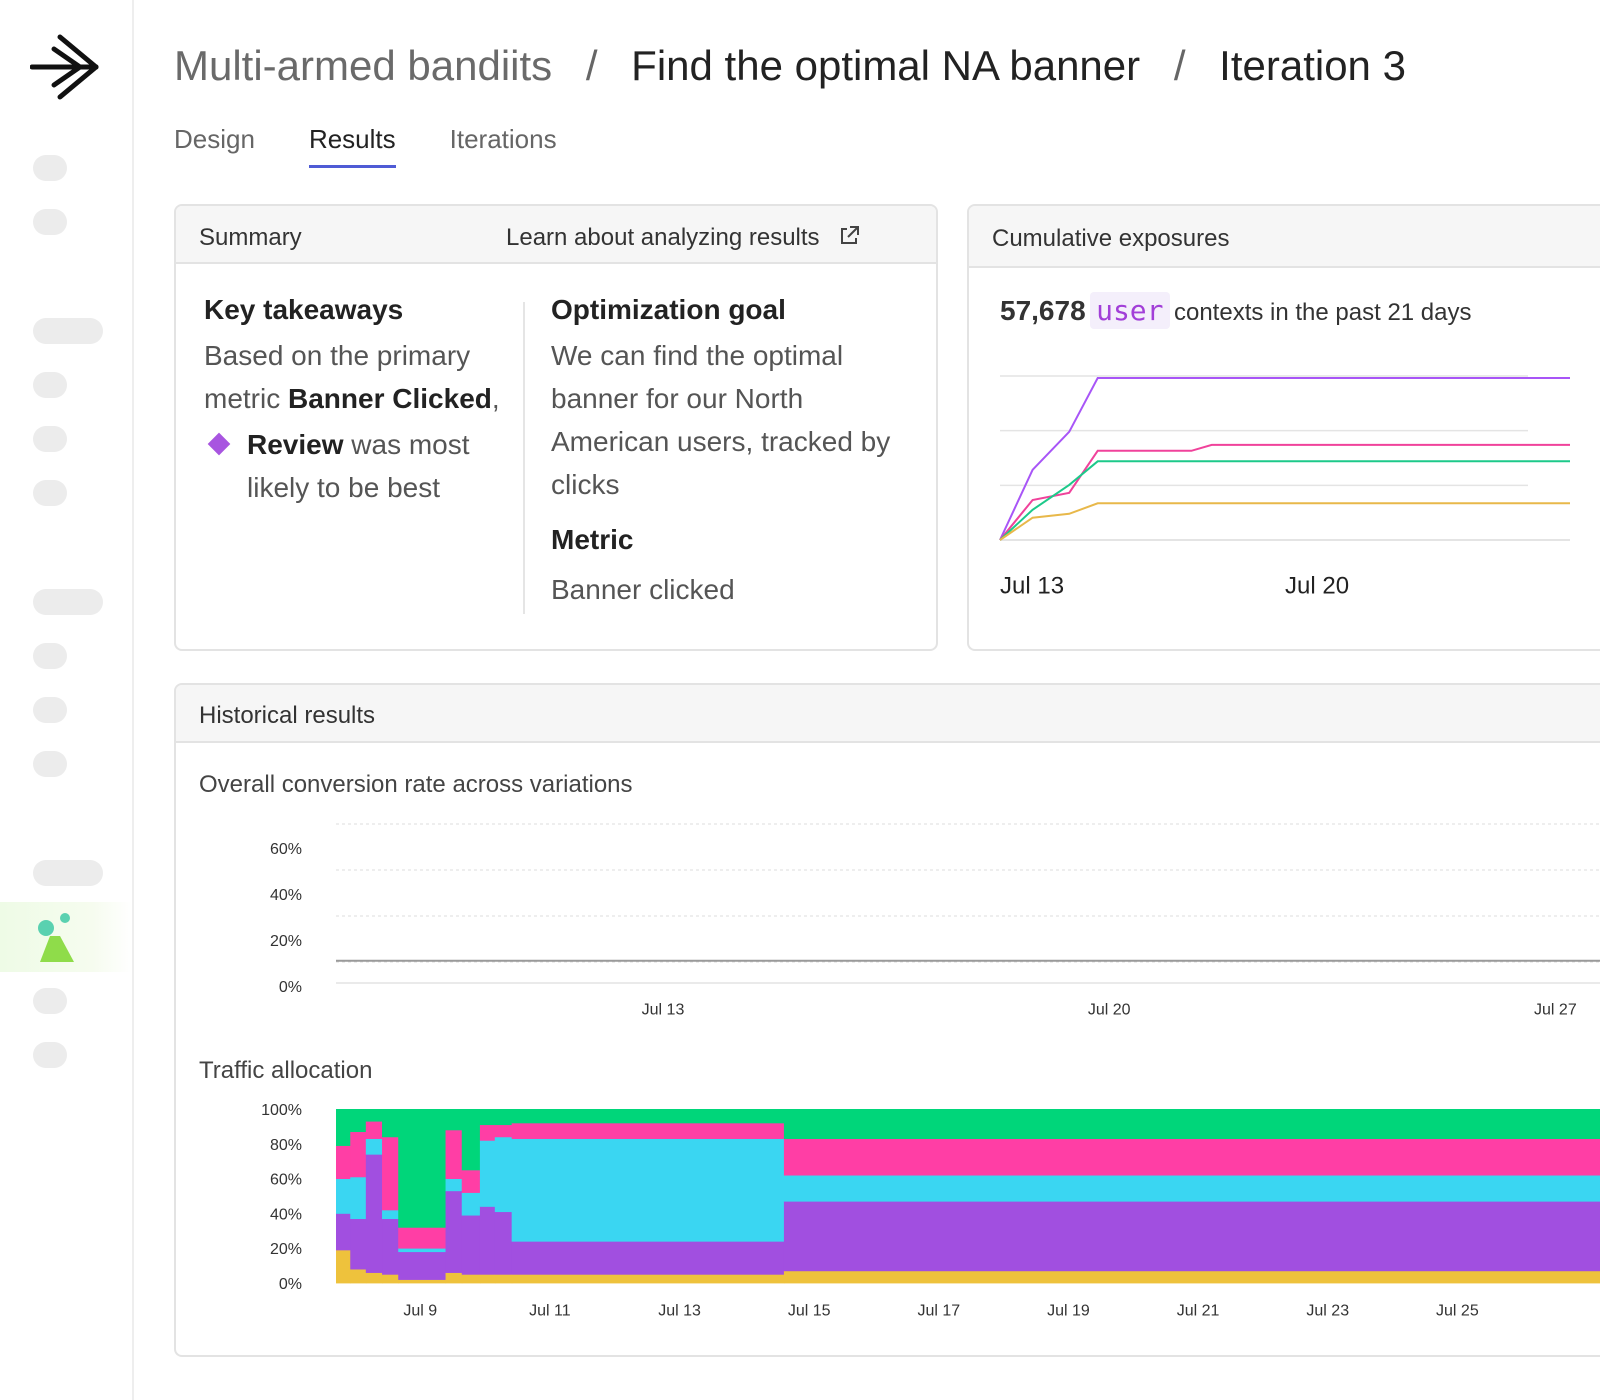  I want to click on text: Based on the primary metric, so click(337, 377).